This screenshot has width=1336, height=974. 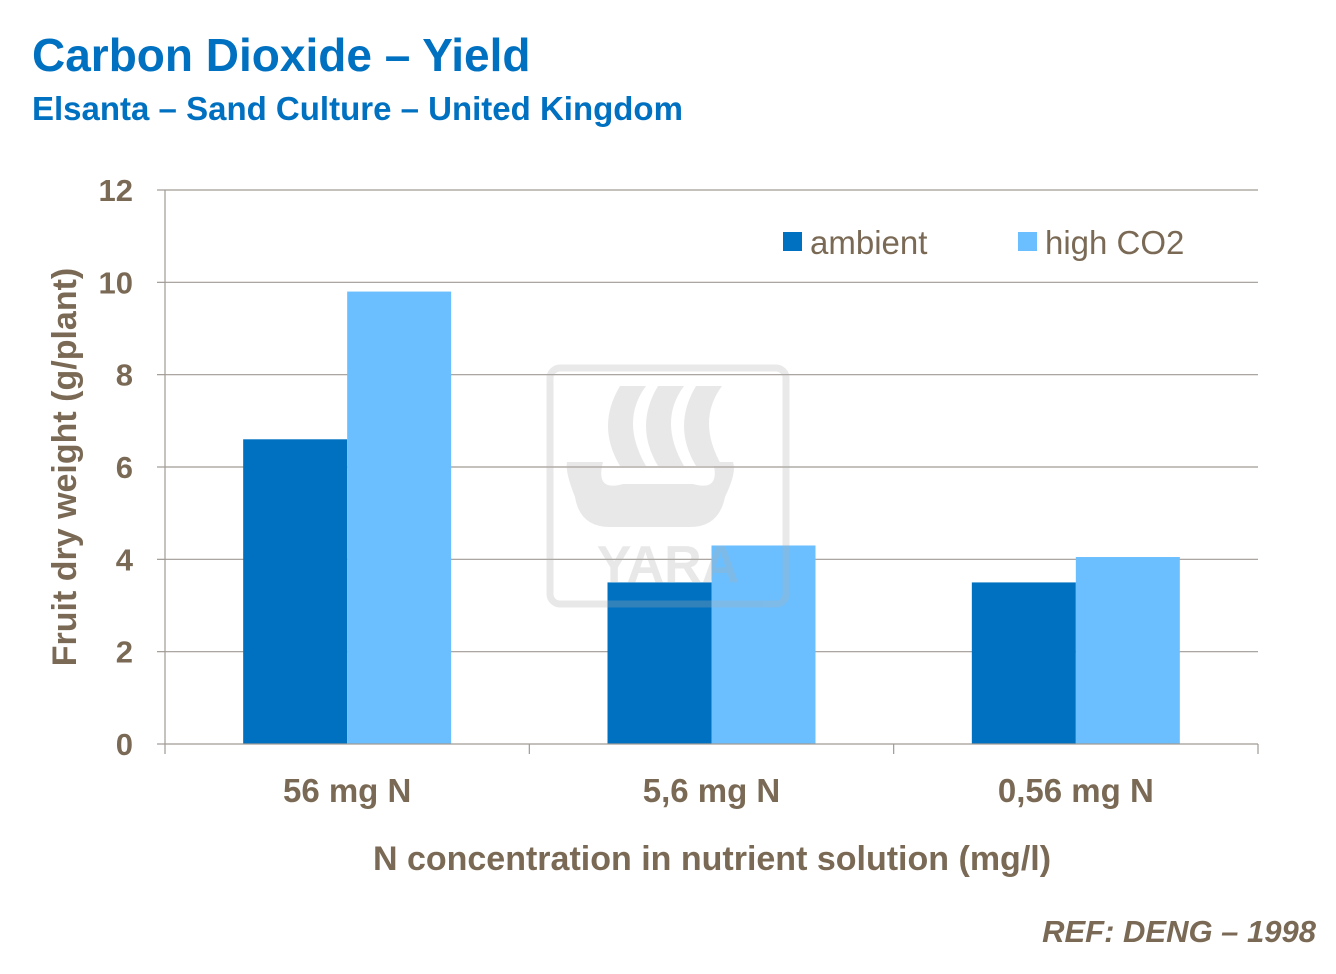 What do you see at coordinates (357, 108) in the screenshot?
I see `page-subtitle: Elsanta – Sand Culture – United Kingdom` at bounding box center [357, 108].